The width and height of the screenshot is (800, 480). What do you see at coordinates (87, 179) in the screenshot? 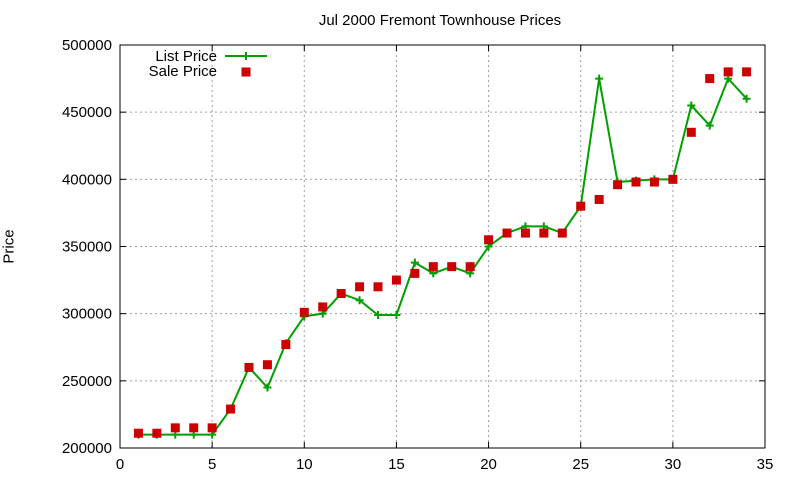
I see `y-tick-label: 400000` at bounding box center [87, 179].